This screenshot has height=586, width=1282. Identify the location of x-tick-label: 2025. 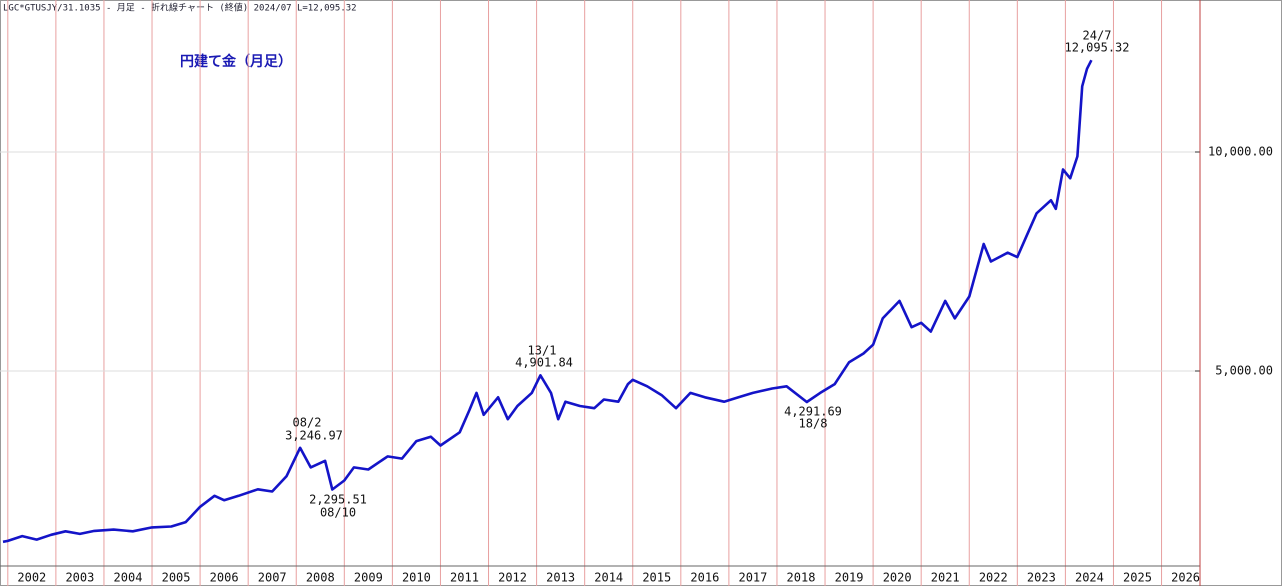
(1137, 578).